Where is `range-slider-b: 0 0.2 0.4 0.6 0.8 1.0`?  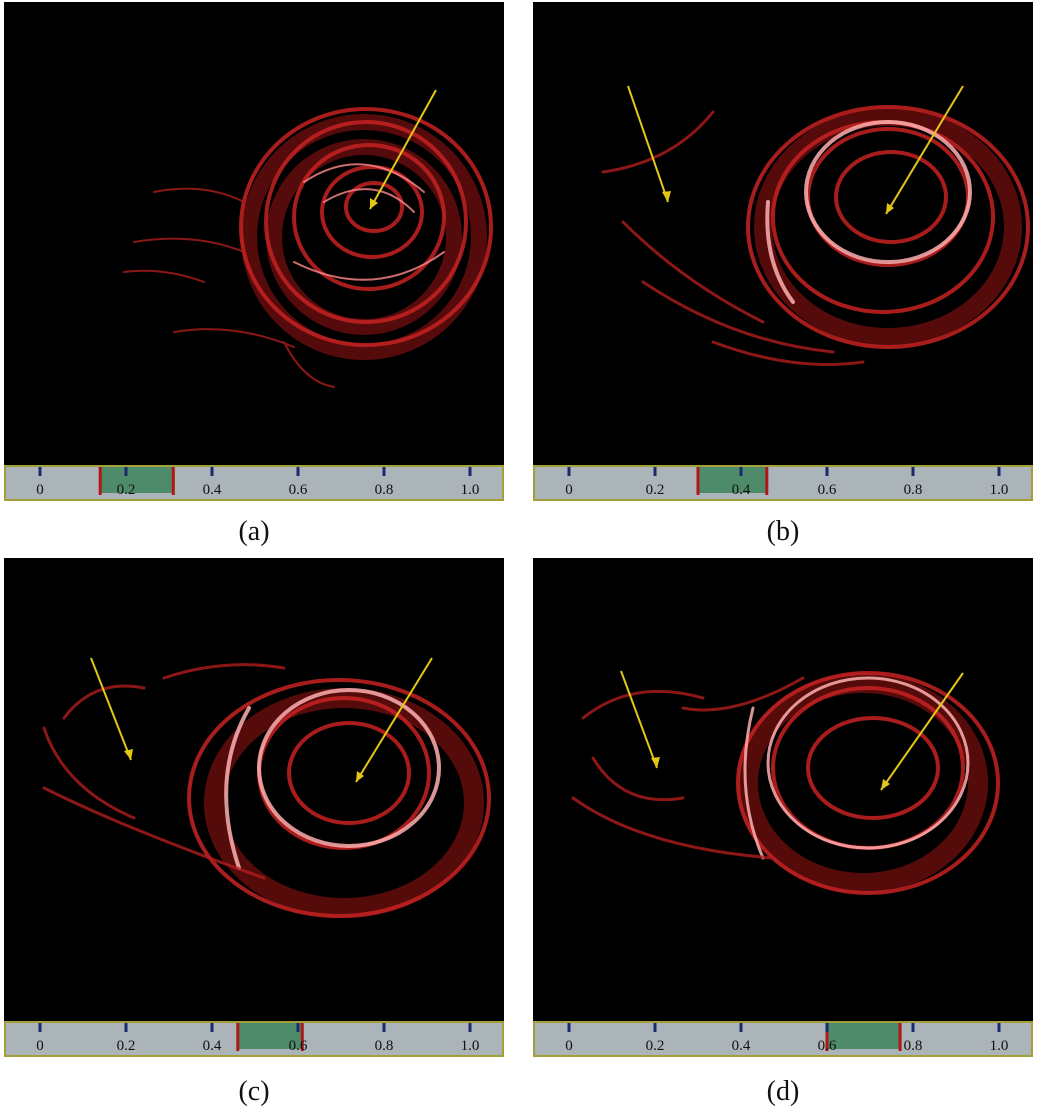 range-slider-b: 0 0.2 0.4 0.6 0.8 1.0 is located at coordinates (783, 483).